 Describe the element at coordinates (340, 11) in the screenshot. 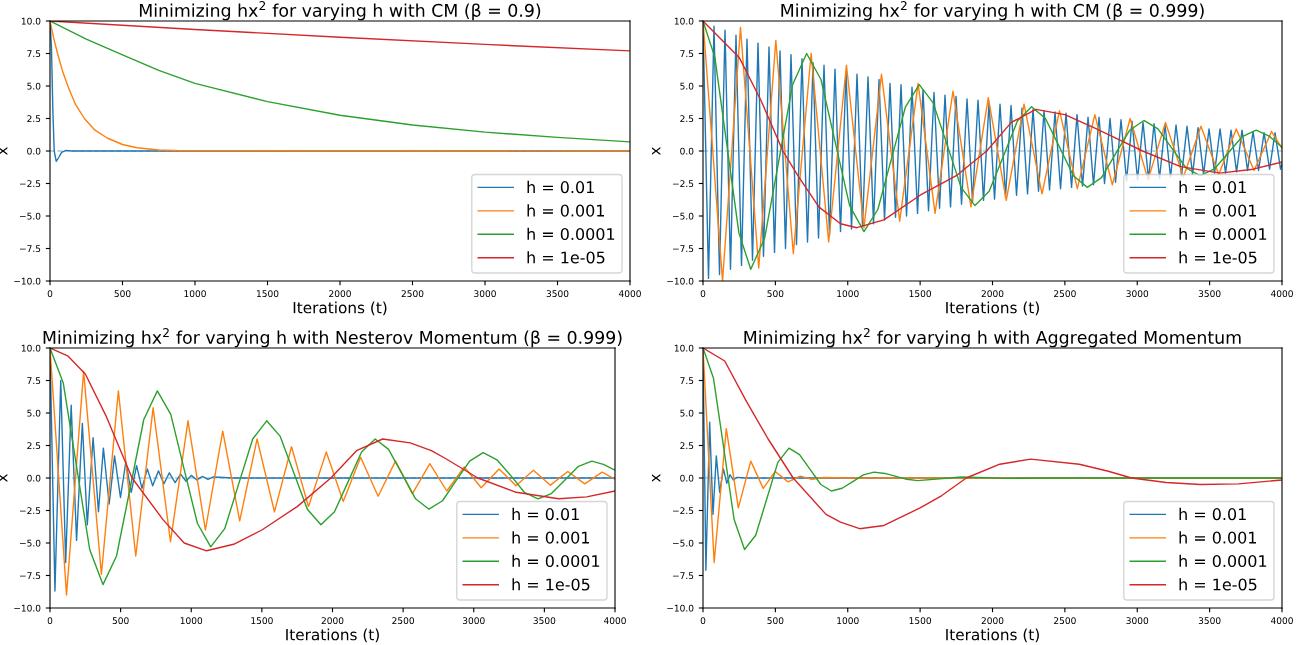

I see `chart-title: Minimizing hx$^{2}$ for varying h with CM (β = 0.9)` at that location.